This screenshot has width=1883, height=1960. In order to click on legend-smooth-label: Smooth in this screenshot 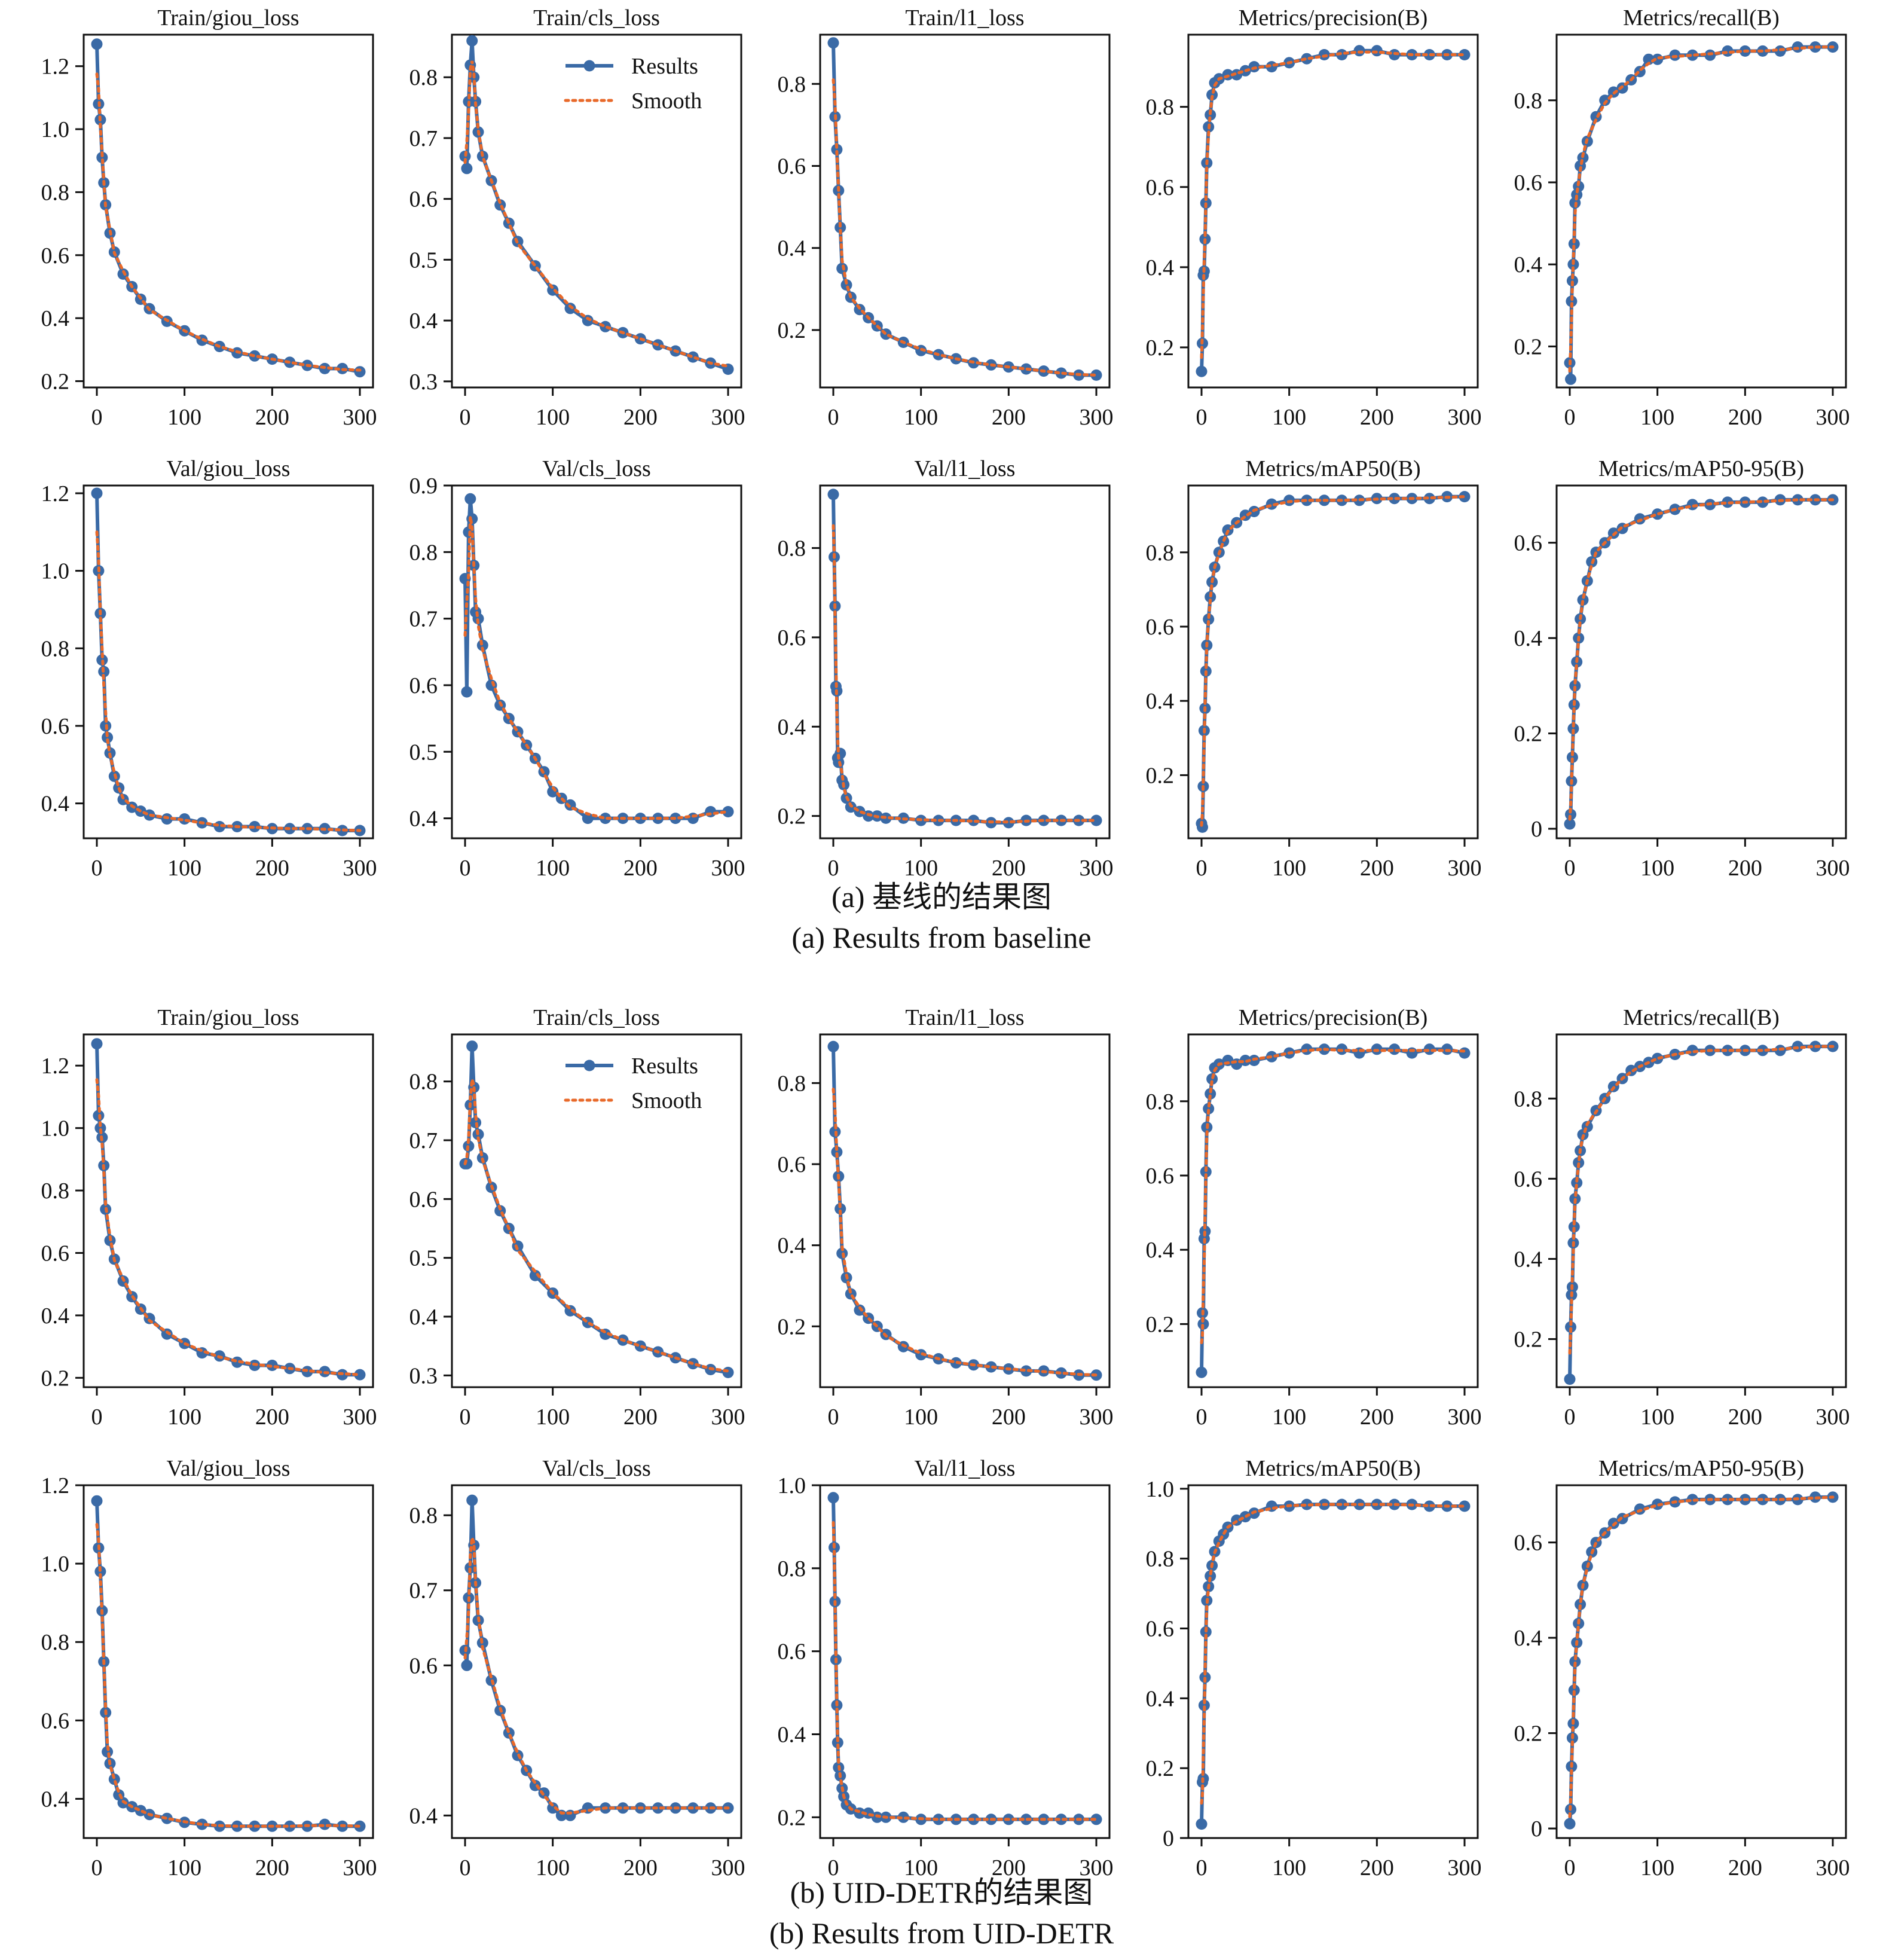, I will do `click(666, 1100)`.